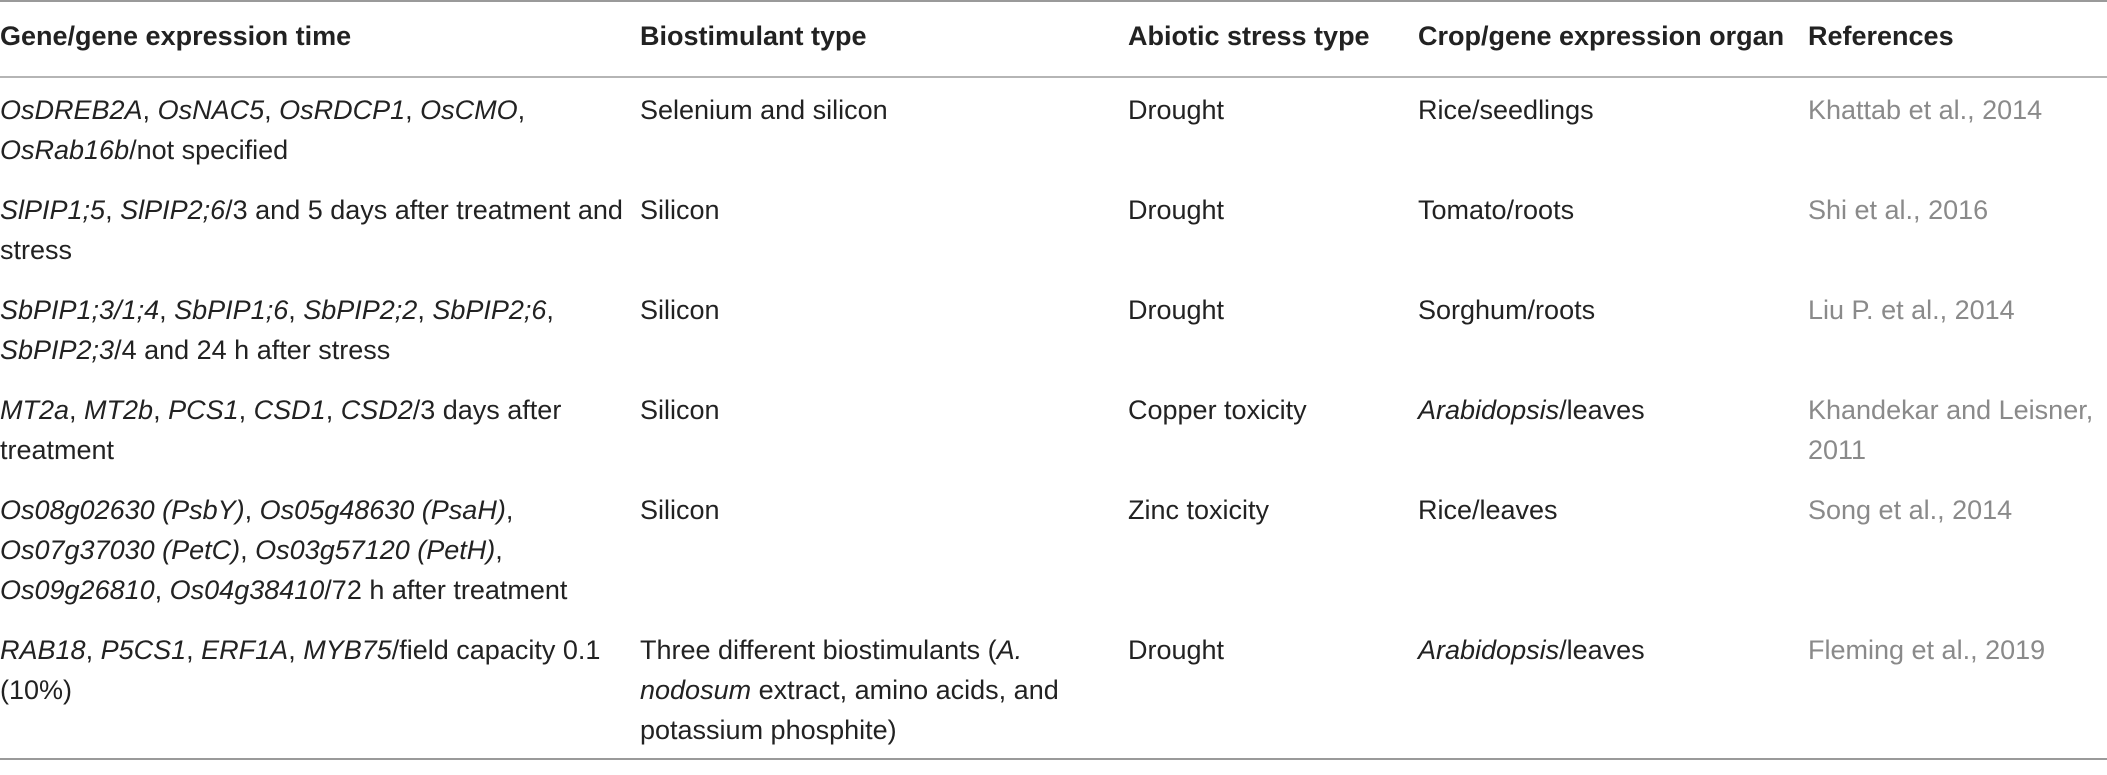  I want to click on cell-text: OsRab16b, so click(65, 150).